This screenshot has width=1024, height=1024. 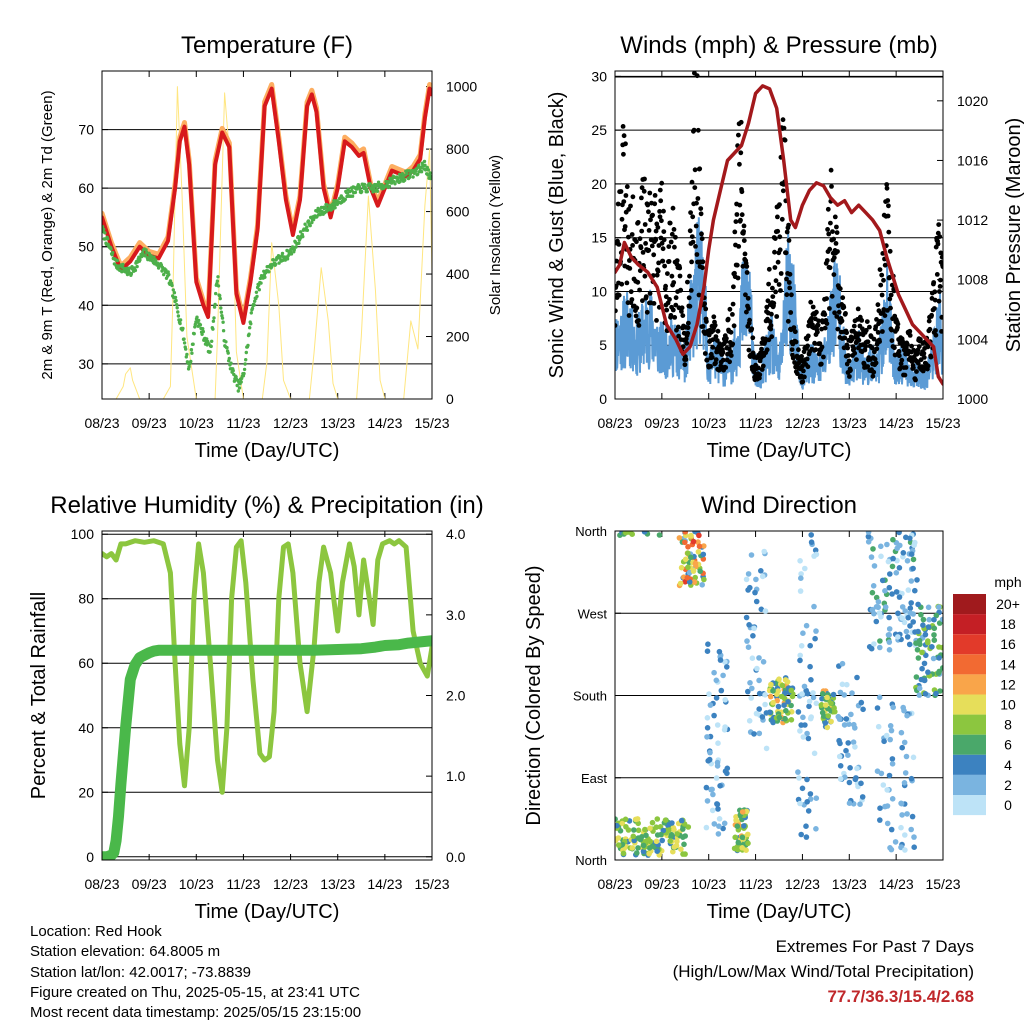 I want to click on legend-swatch, so click(x=969, y=684).